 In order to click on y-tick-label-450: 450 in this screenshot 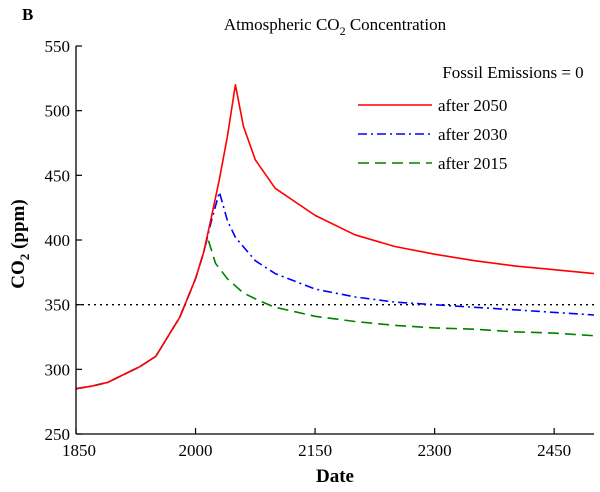, I will do `click(58, 175)`.